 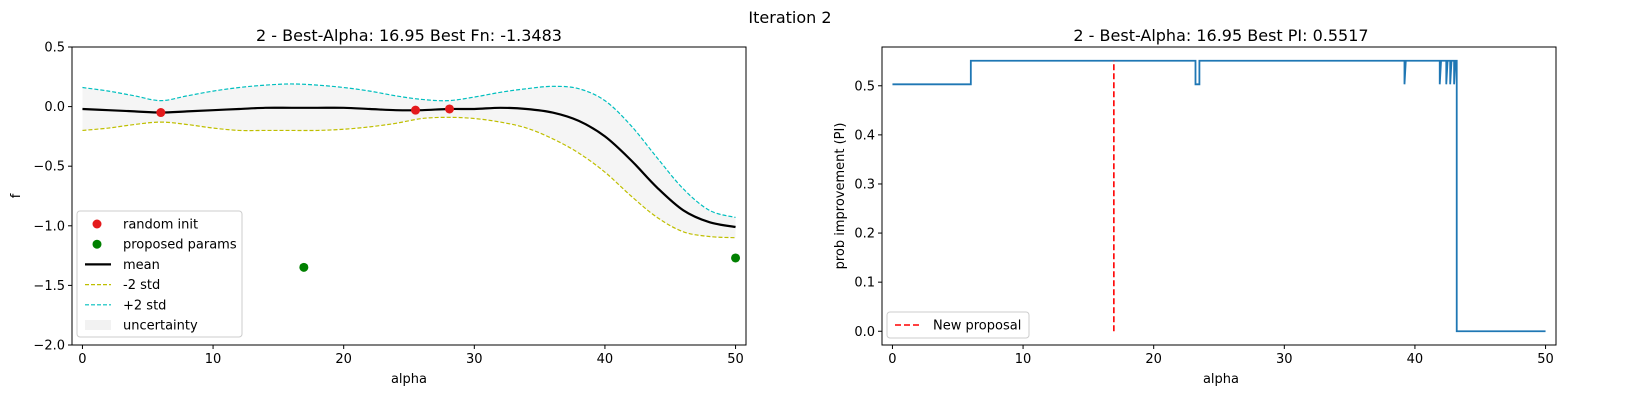 I want to click on gp-fit-ytick-label: −1.5, so click(x=49, y=286).